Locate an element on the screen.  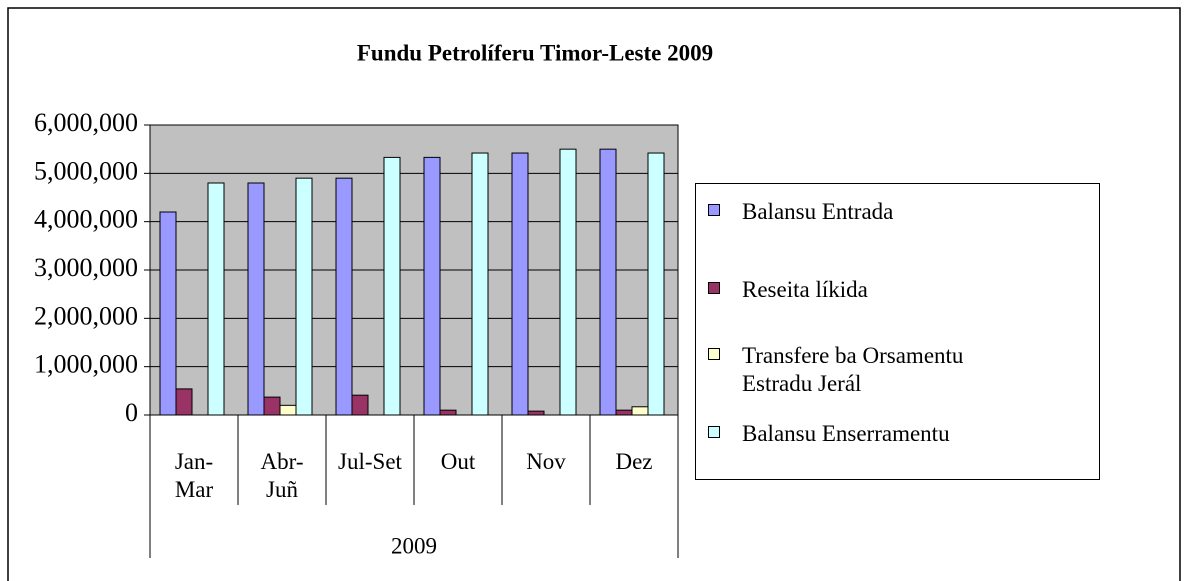
y-tick-label: 1,000,000 is located at coordinates (86, 364).